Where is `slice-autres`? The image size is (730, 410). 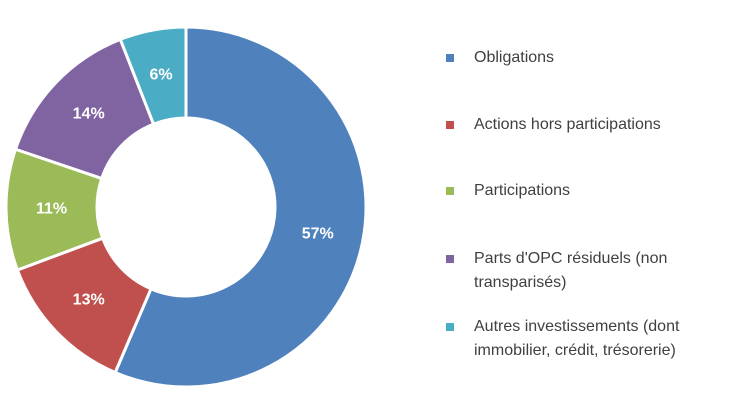
slice-autres is located at coordinates (153, 75).